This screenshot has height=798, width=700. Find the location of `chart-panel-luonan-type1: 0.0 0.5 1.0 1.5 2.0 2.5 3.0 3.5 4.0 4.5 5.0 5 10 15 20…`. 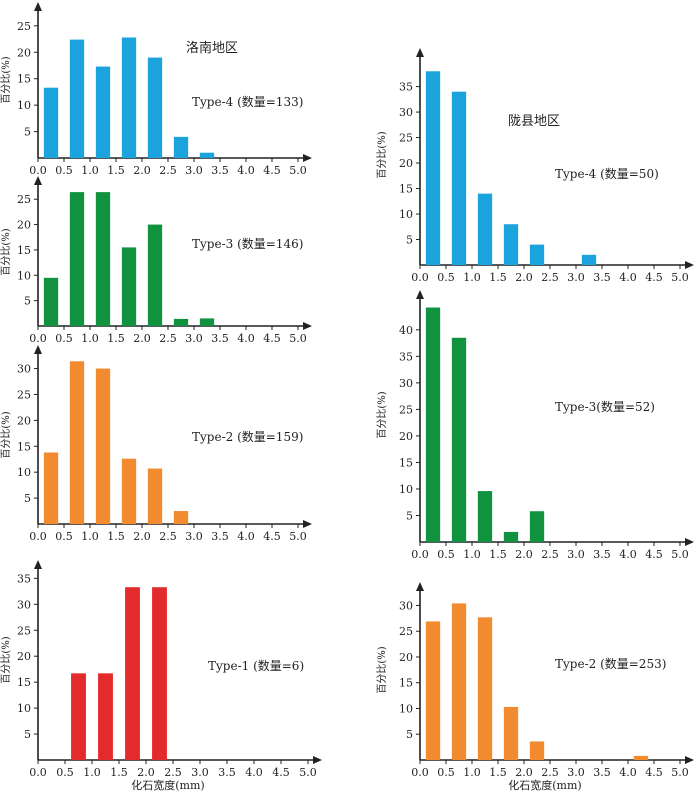

chart-panel-luonan-type1: 0.0 0.5 1.0 1.5 2.0 2.5 3.0 3.5 4.0 4.5 5.0 5 10 15 20… is located at coordinates (161, 676).